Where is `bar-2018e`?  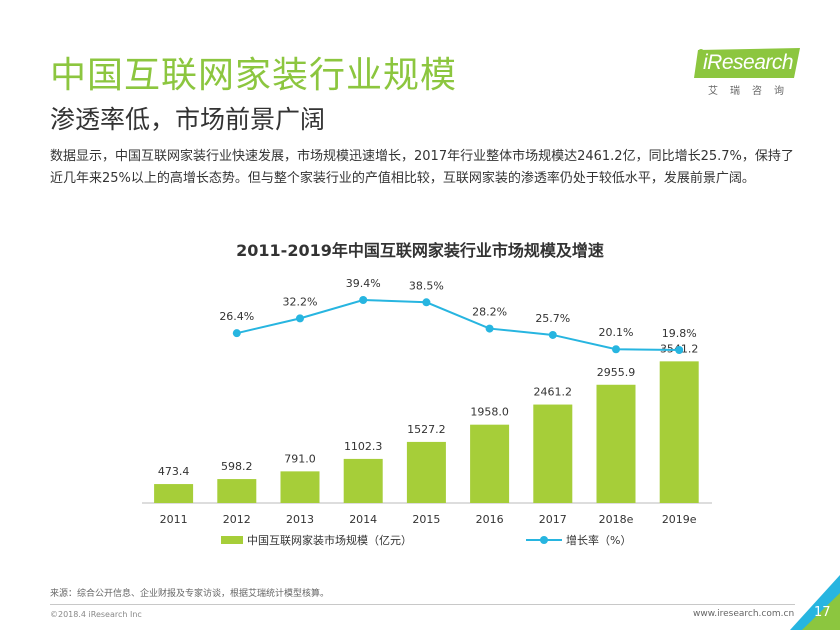 bar-2018e is located at coordinates (616, 443).